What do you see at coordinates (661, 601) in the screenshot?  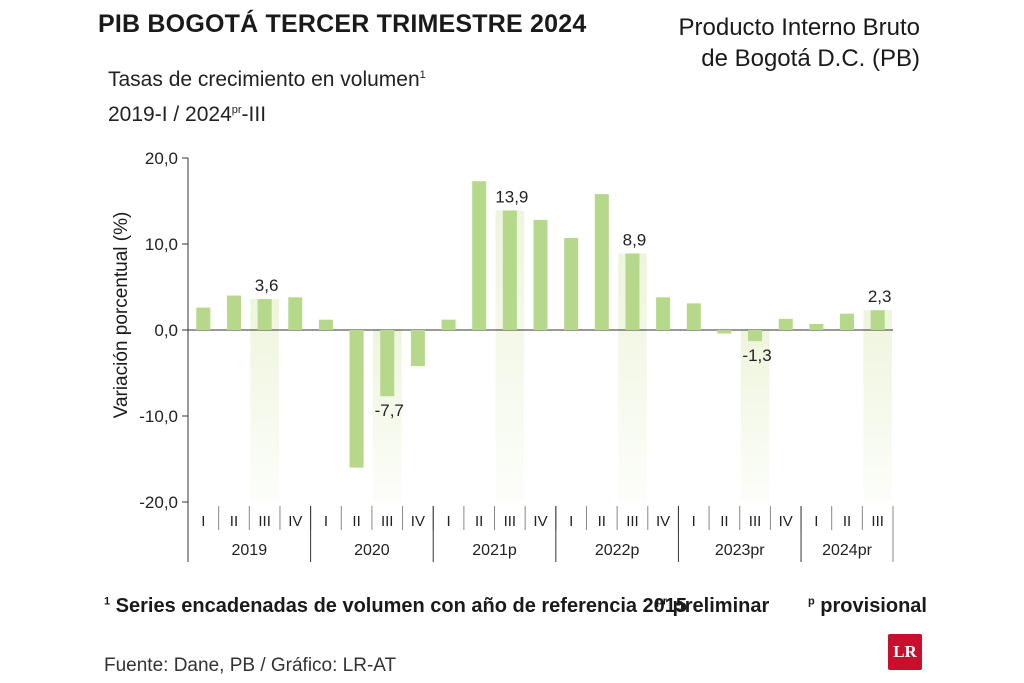 I see `footnote-preliminar-sup: pr` at bounding box center [661, 601].